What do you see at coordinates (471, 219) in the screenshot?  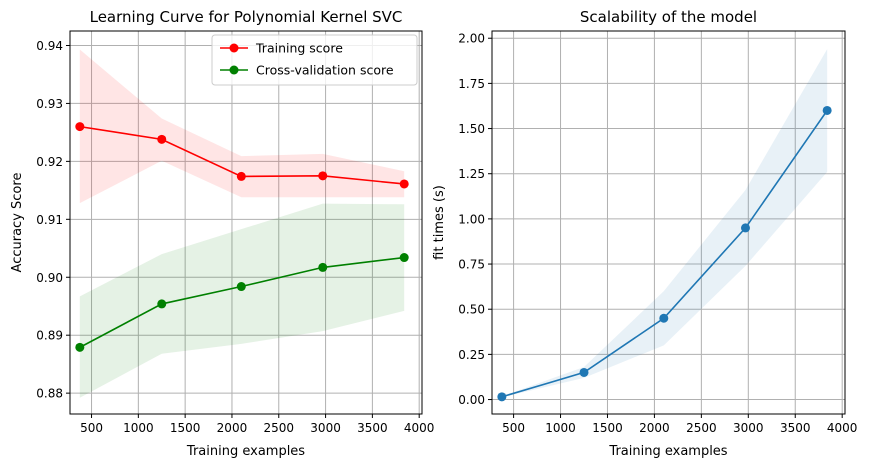 I see `y-tick-label: 1.00` at bounding box center [471, 219].